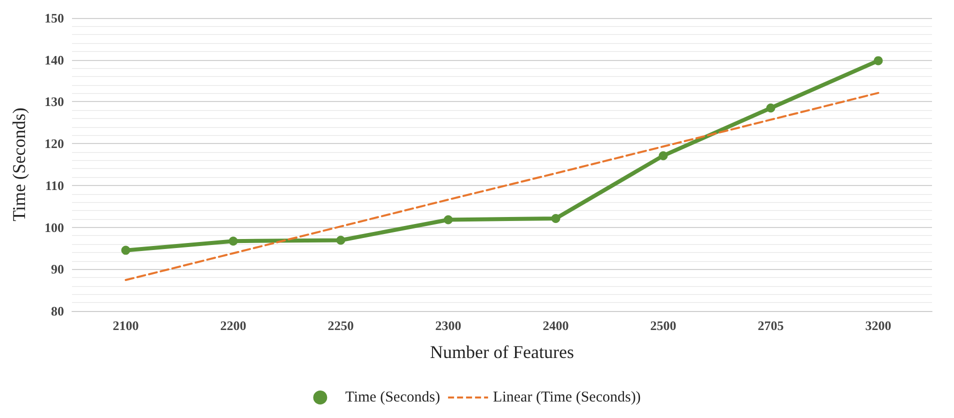 The image size is (954, 418). Describe the element at coordinates (341, 325) in the screenshot. I see `x-tick-label: 2250` at that location.